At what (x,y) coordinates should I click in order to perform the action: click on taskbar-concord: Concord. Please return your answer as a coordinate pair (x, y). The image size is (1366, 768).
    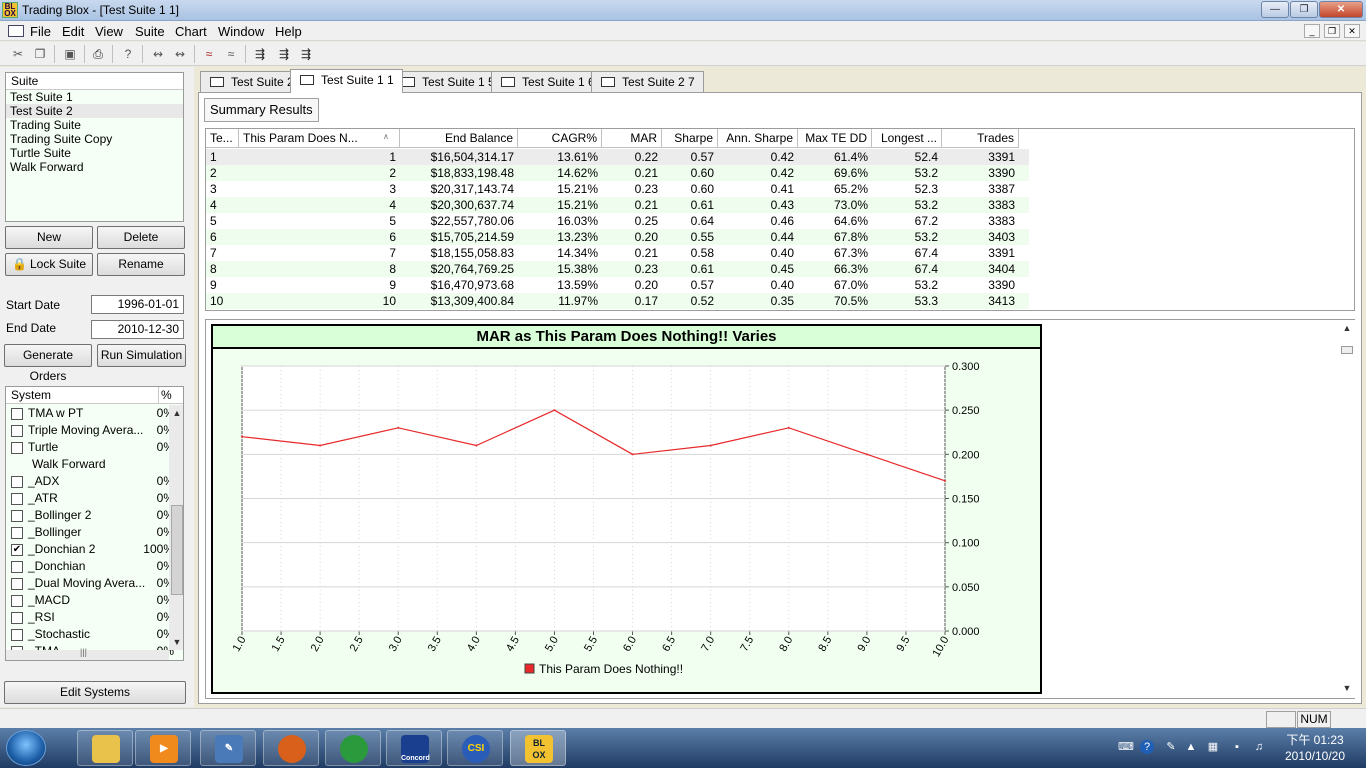
    Looking at the image, I should click on (414, 748).